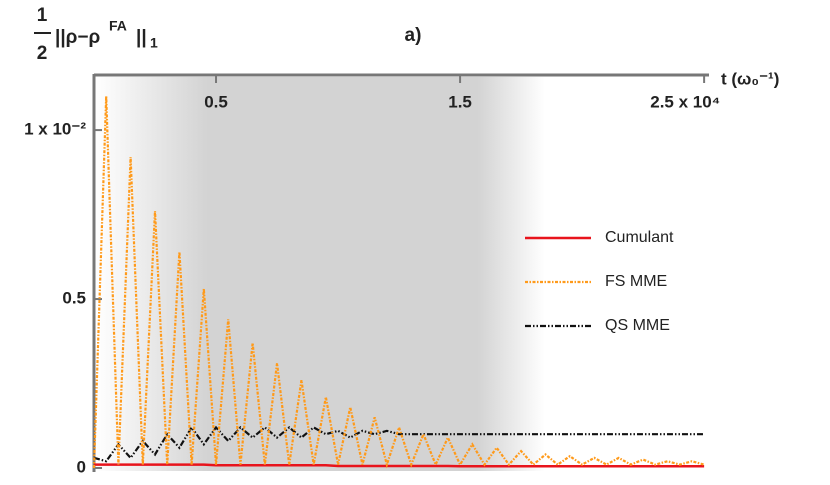 The image size is (830, 485). I want to click on x-axis-label: t (ω₀⁻¹), so click(750, 78).